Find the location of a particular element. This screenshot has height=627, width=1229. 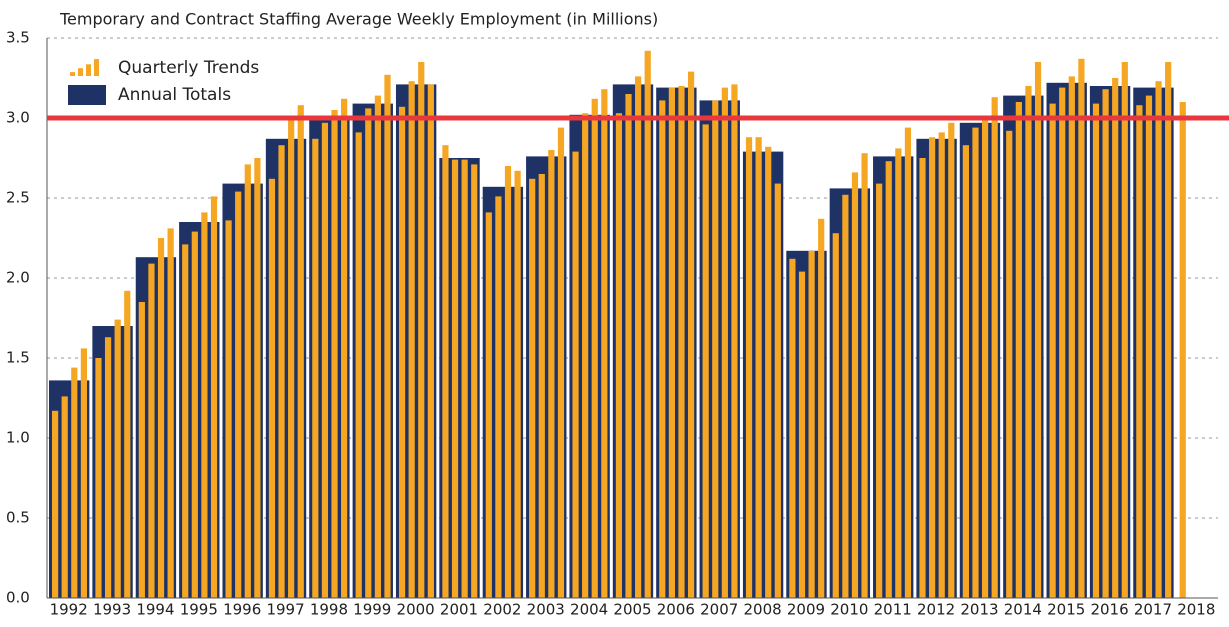

x-tick-label: 2003 is located at coordinates (546, 610).